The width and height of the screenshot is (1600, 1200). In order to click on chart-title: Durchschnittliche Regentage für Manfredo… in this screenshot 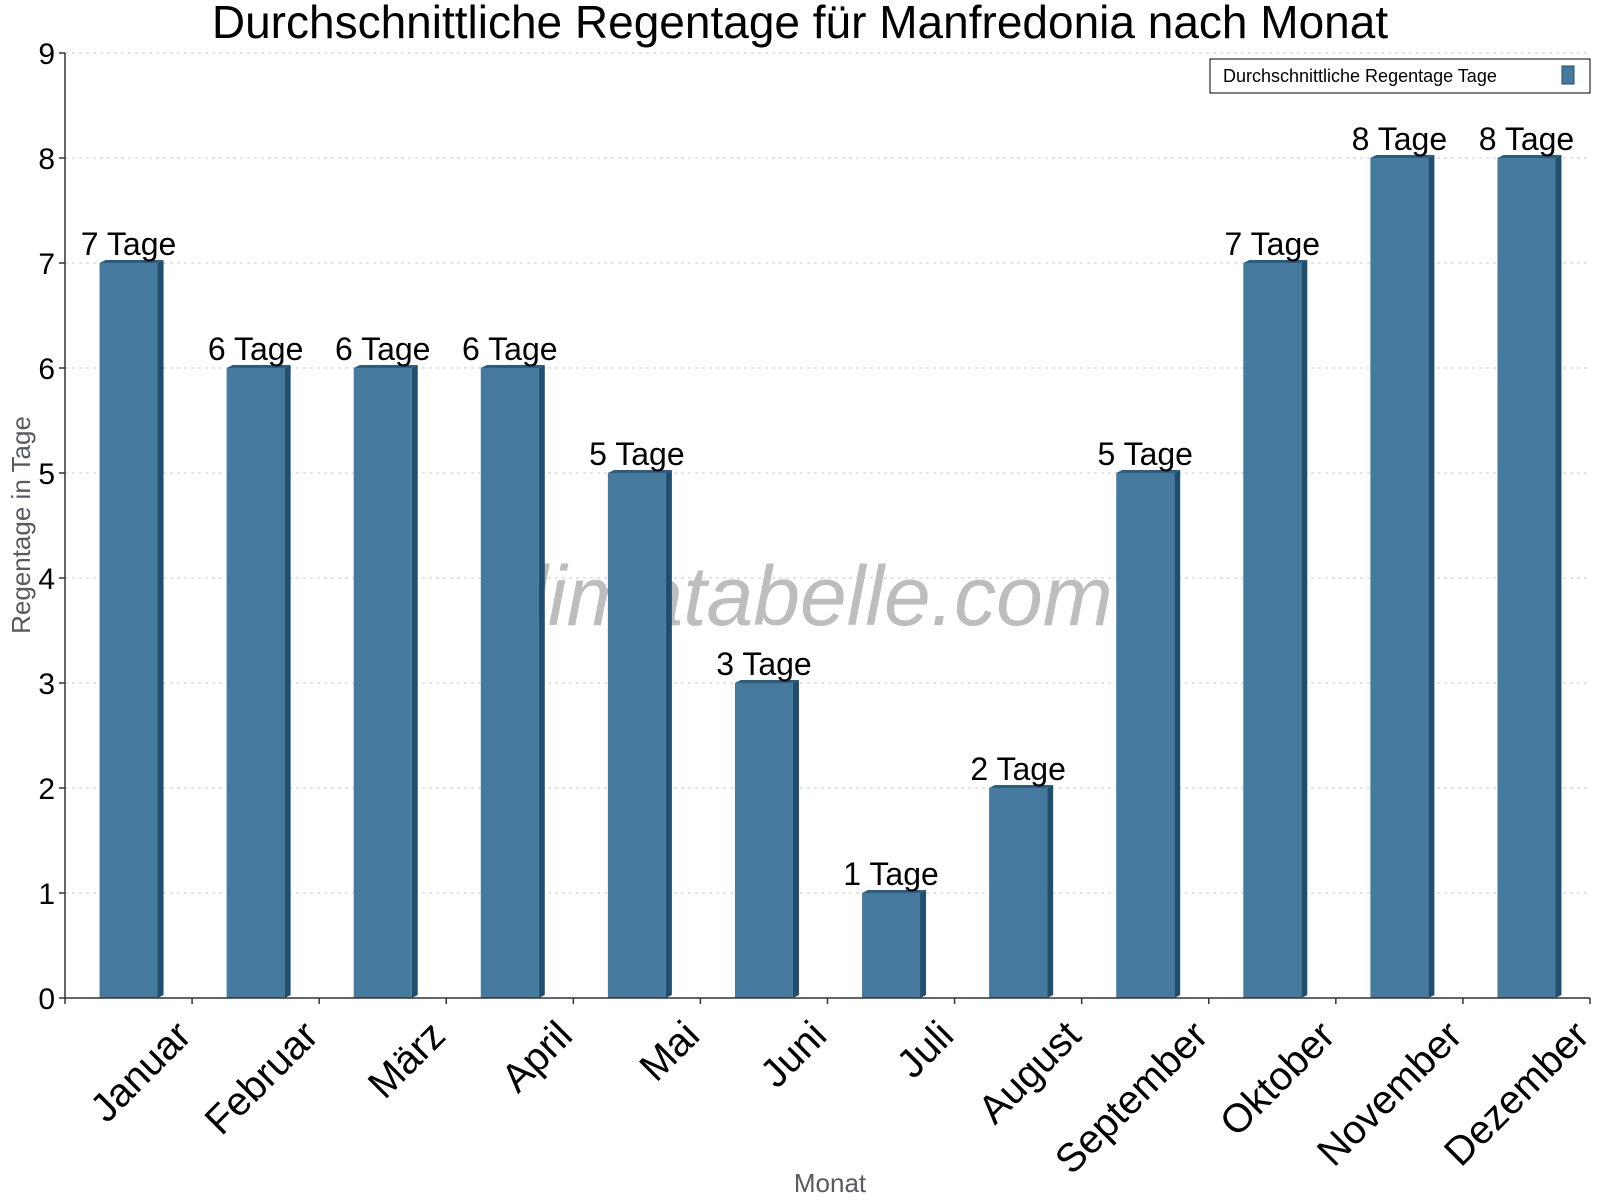, I will do `click(800, 24)`.